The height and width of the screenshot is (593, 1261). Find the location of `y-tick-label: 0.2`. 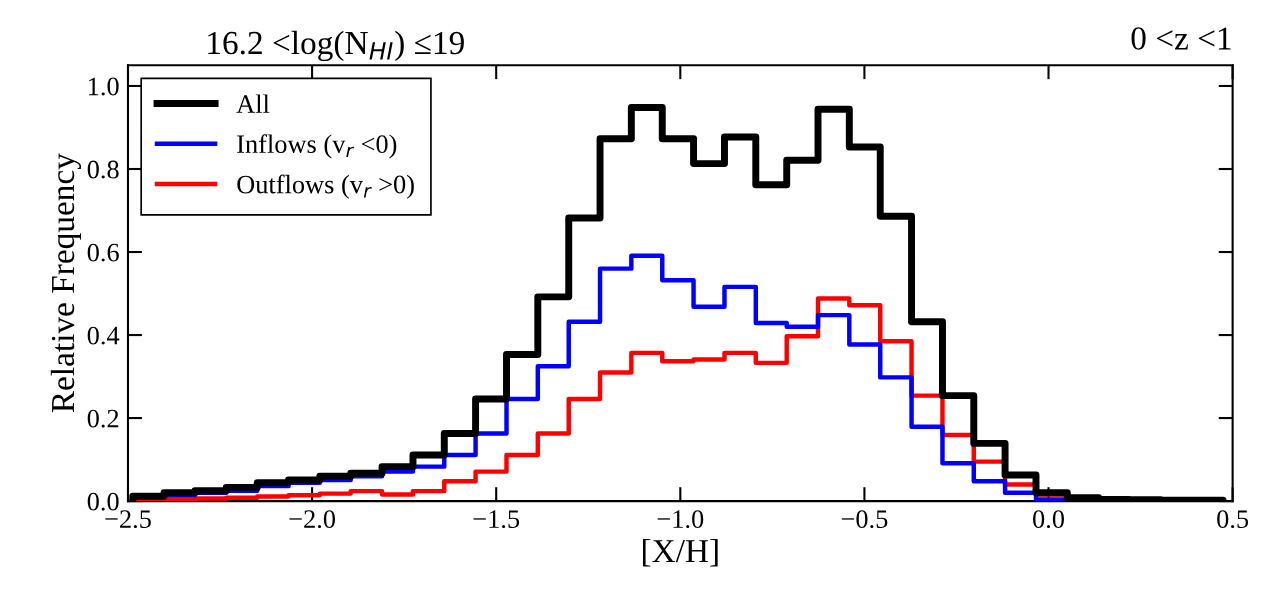

y-tick-label: 0.2 is located at coordinates (103, 418).